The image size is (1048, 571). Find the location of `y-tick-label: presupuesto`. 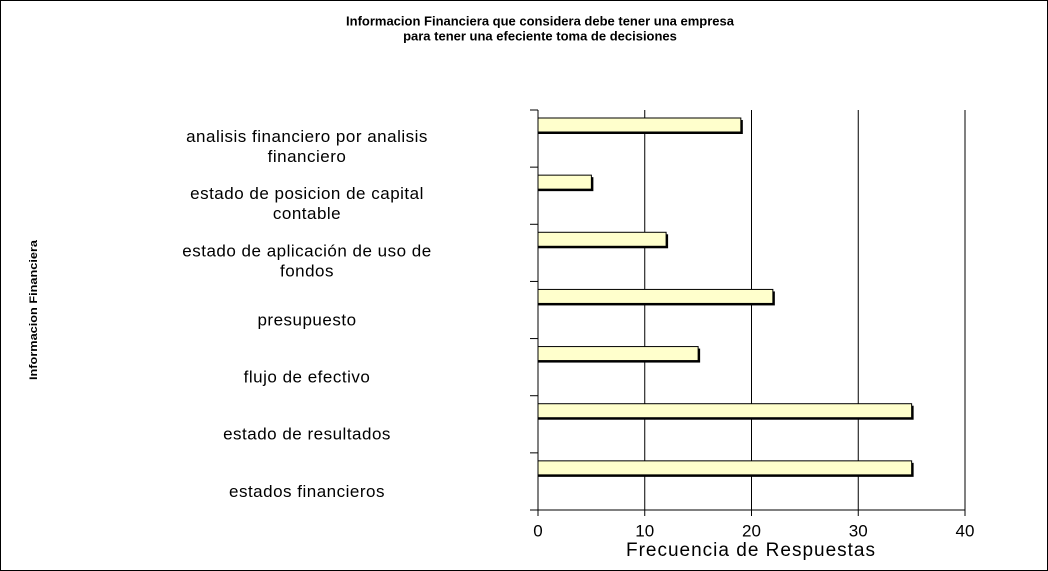

y-tick-label: presupuesto is located at coordinates (306, 320).